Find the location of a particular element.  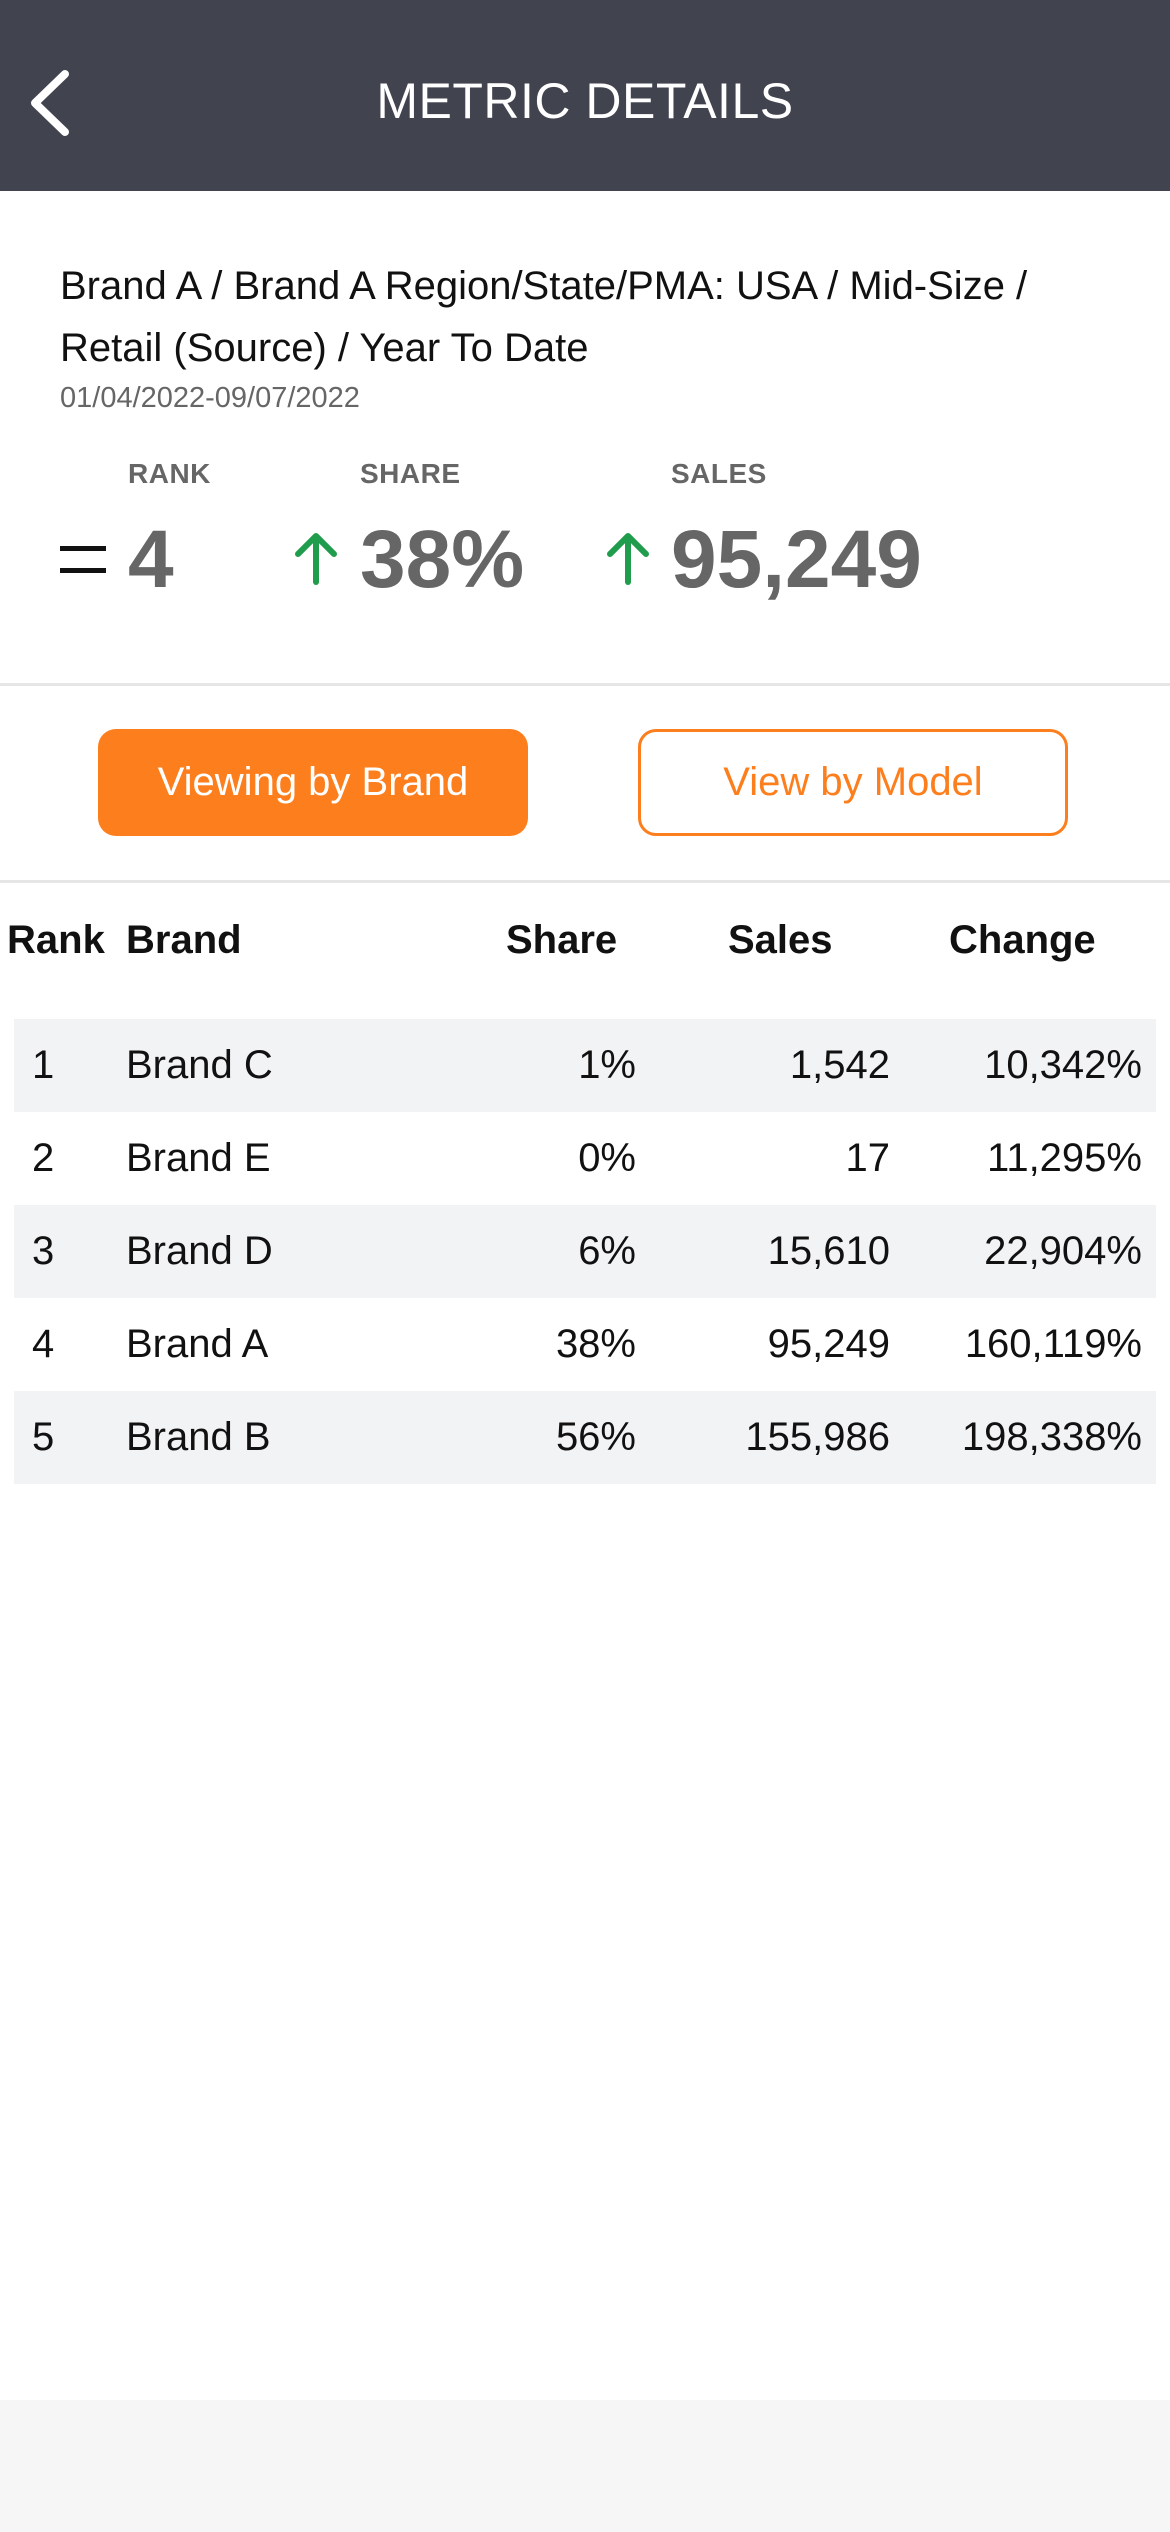

cell-rank: 2 is located at coordinates (43, 1158).